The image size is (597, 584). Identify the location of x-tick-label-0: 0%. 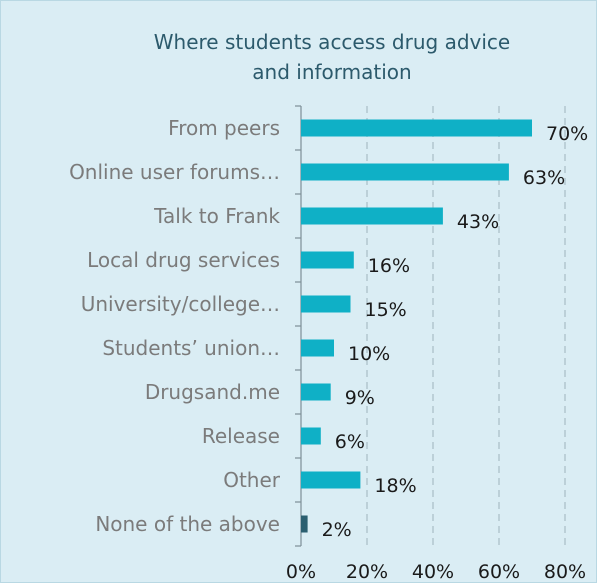
(301, 572).